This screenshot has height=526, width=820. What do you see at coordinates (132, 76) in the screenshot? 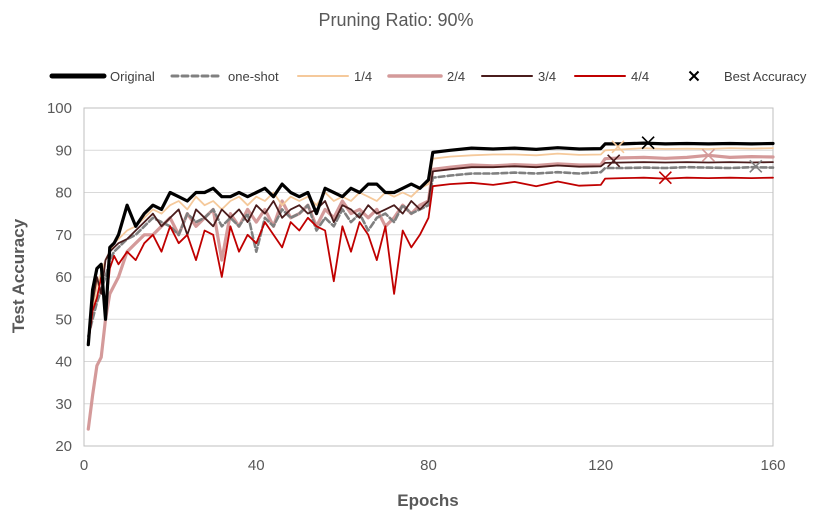
I see `legend-label: Original` at bounding box center [132, 76].